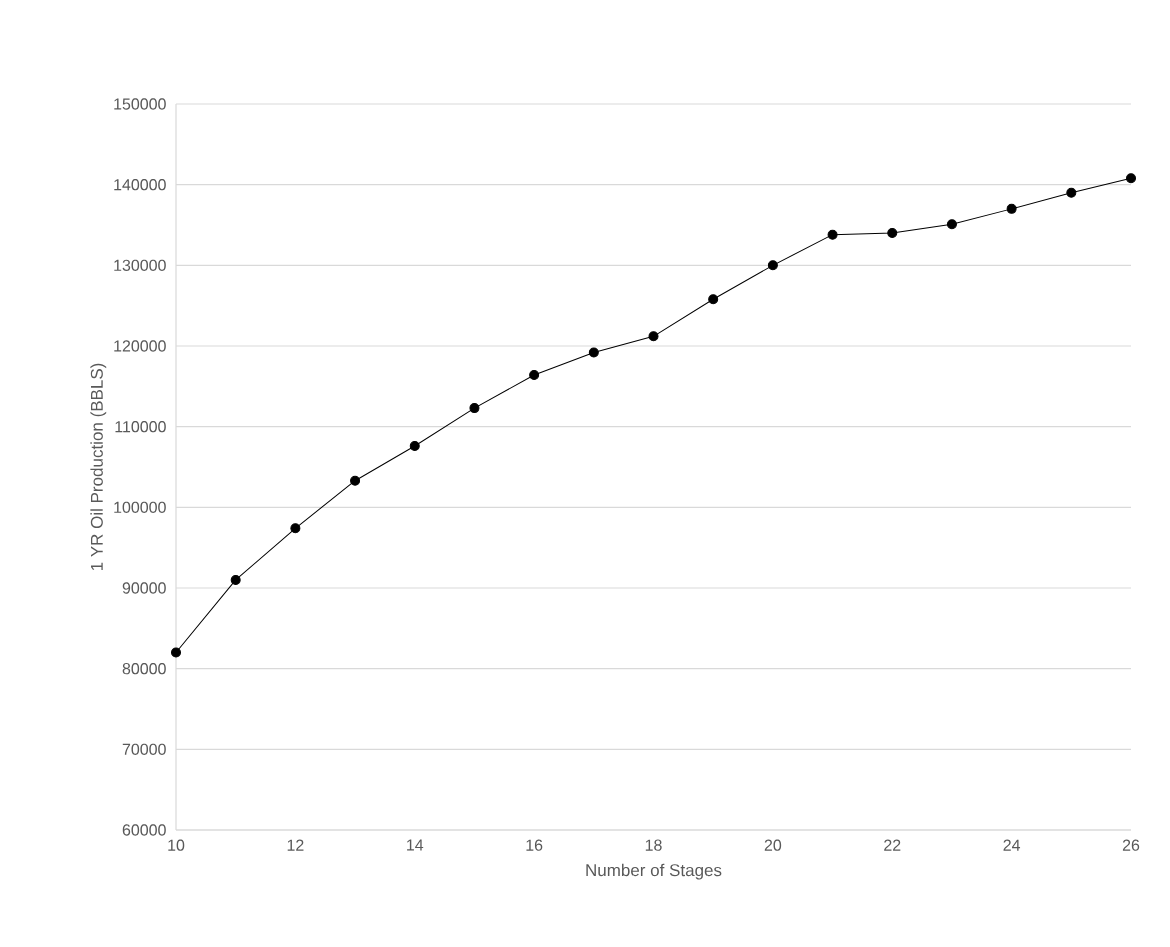  What do you see at coordinates (140, 265) in the screenshot?
I see `y-tick-label: 130000` at bounding box center [140, 265].